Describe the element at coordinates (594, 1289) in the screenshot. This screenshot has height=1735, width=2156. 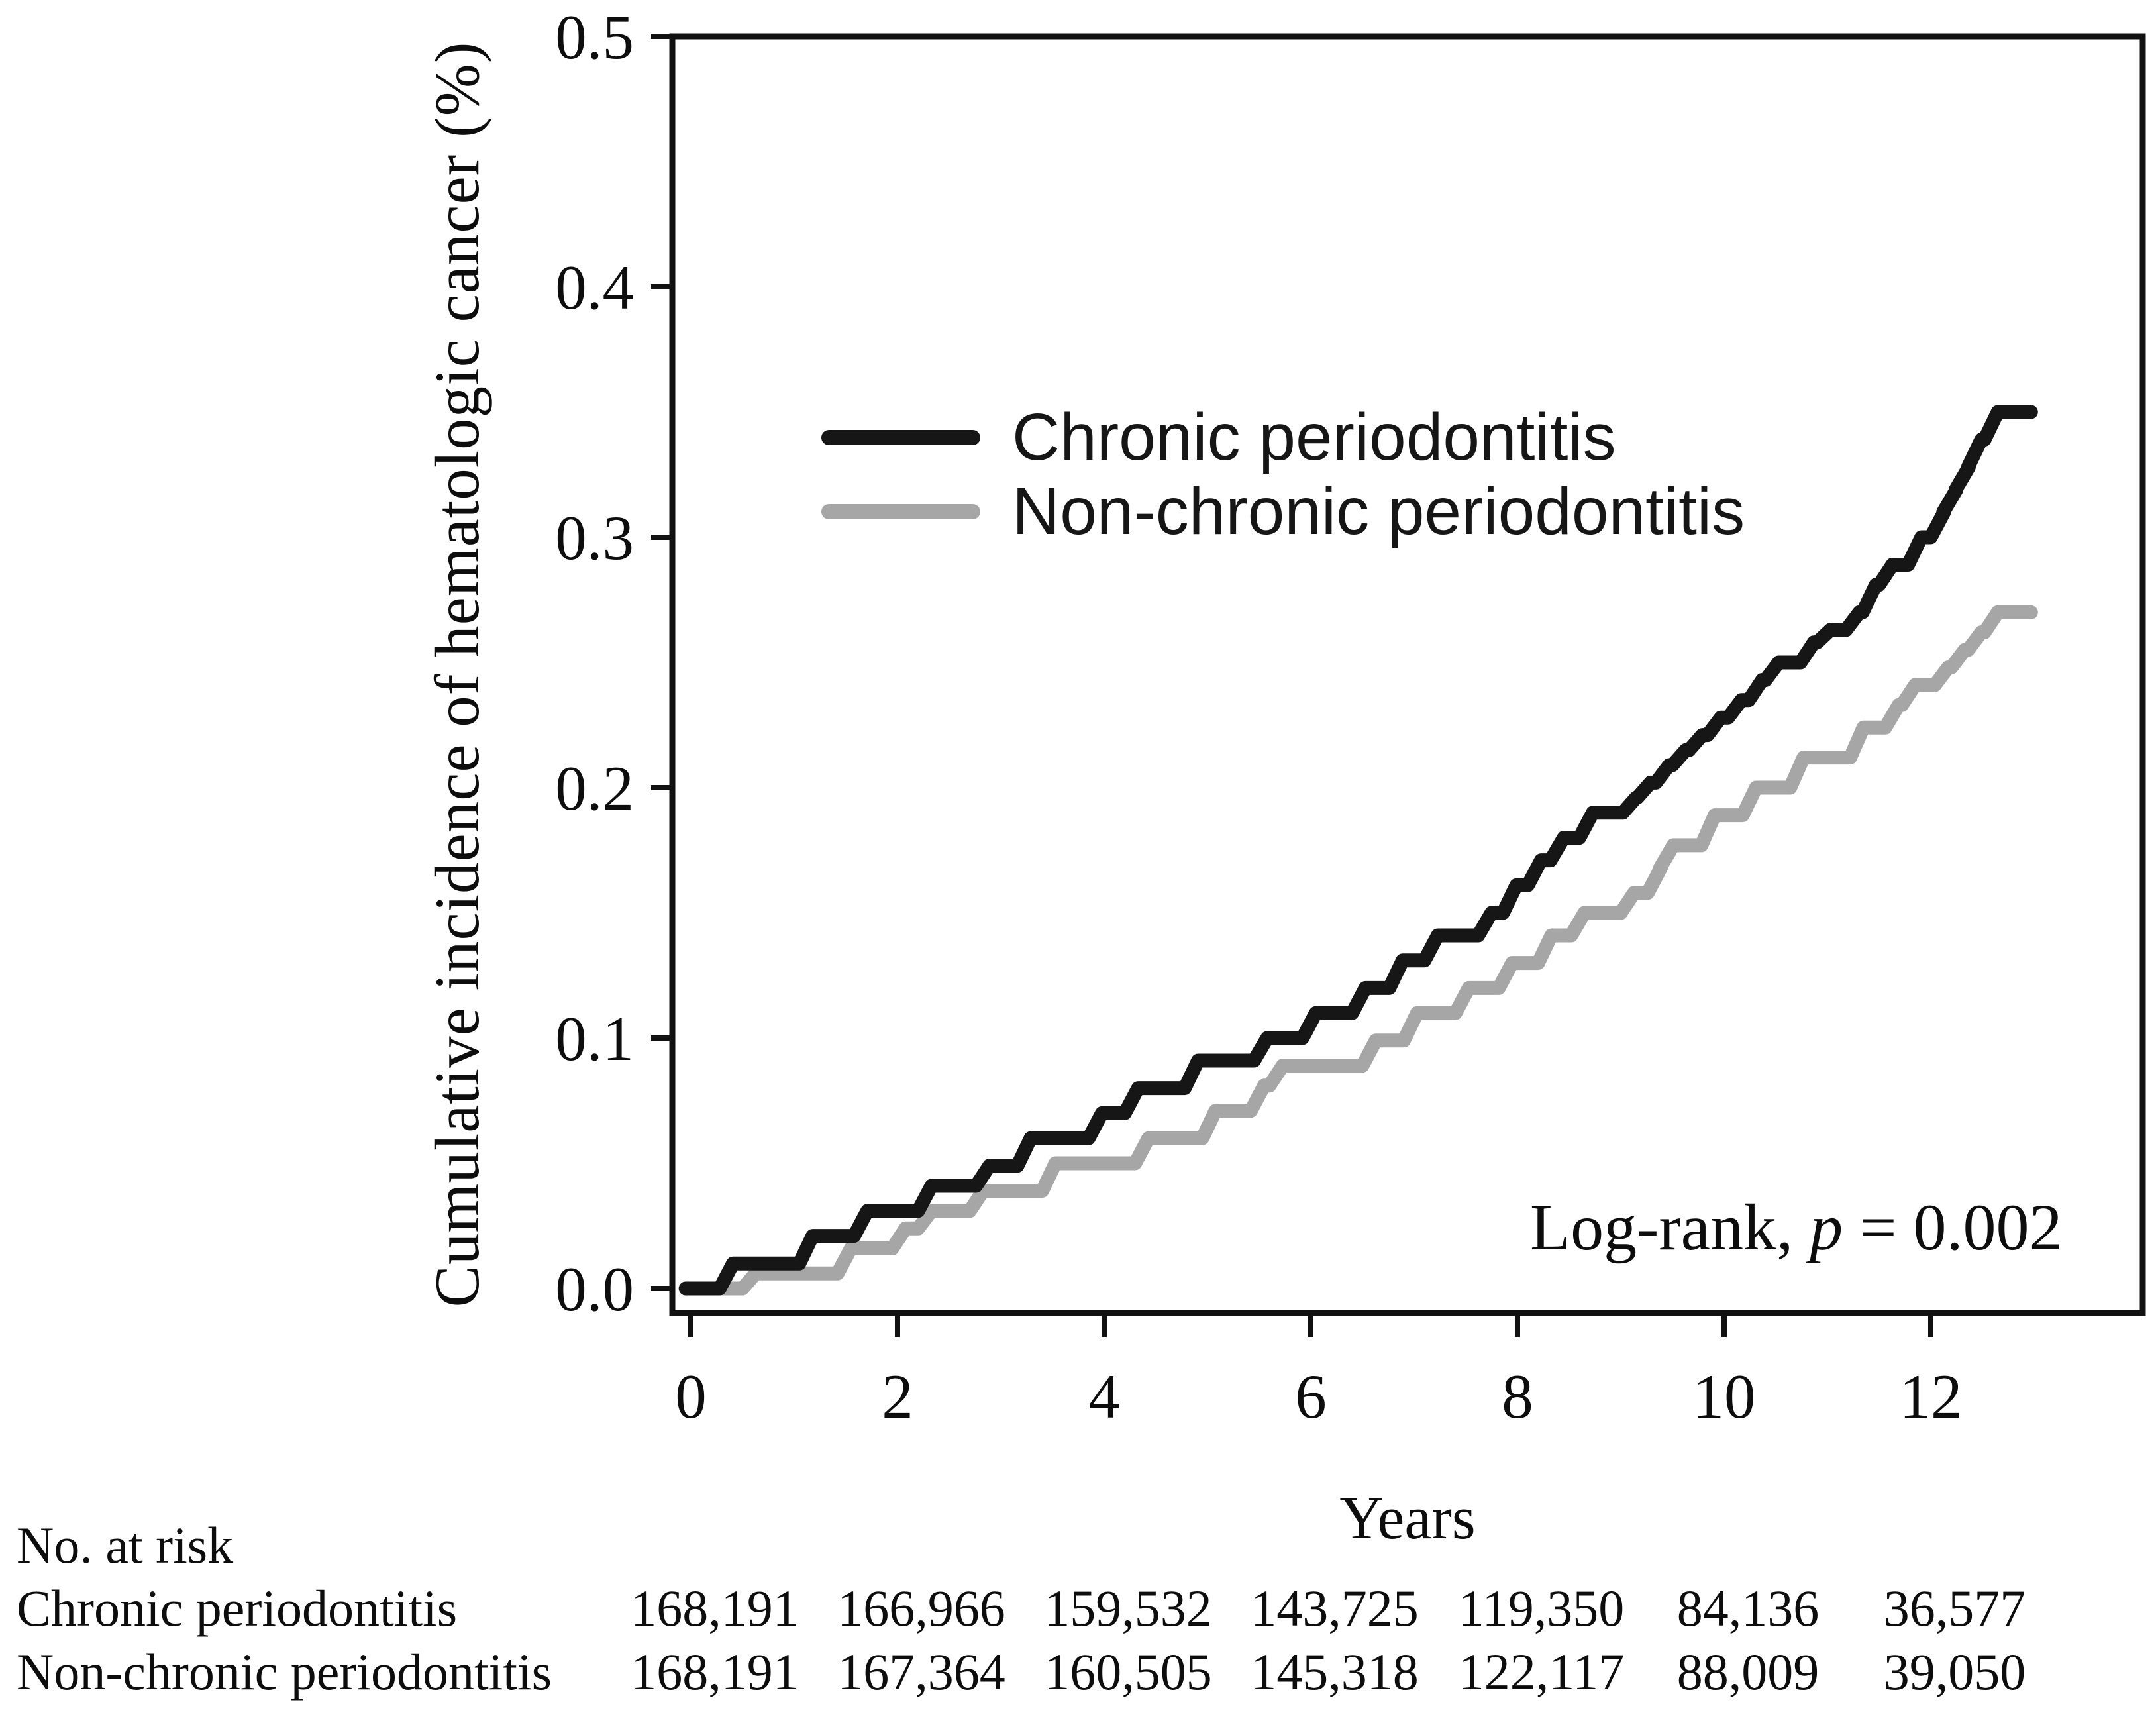
I see `y-tick-label: 0.0` at that location.